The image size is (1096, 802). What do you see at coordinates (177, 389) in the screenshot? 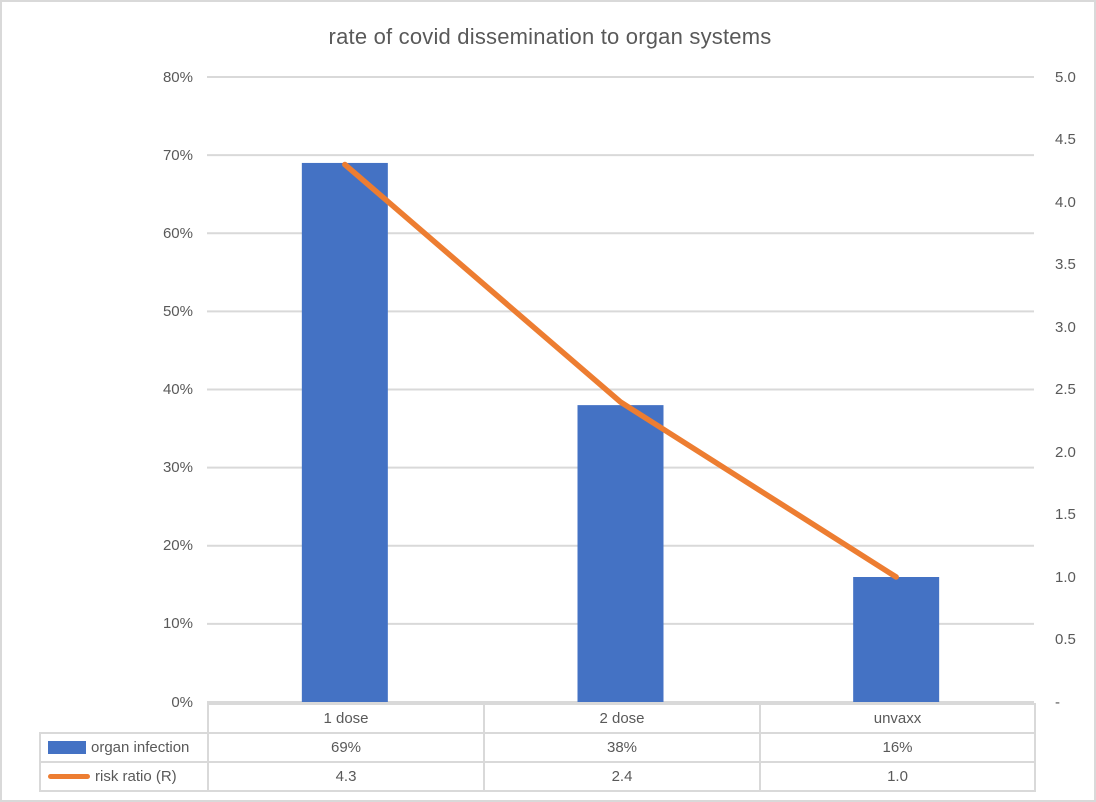
I see `left-axis-tick-label: 40%` at bounding box center [177, 389].